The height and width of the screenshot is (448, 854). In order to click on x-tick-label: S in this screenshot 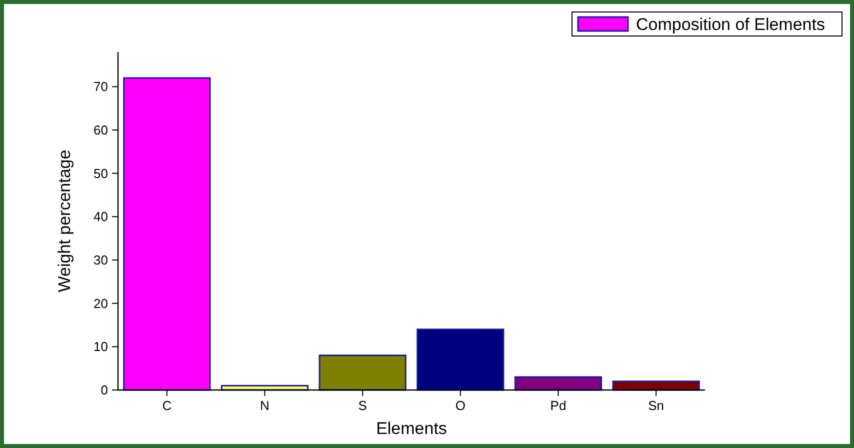, I will do `click(363, 405)`.